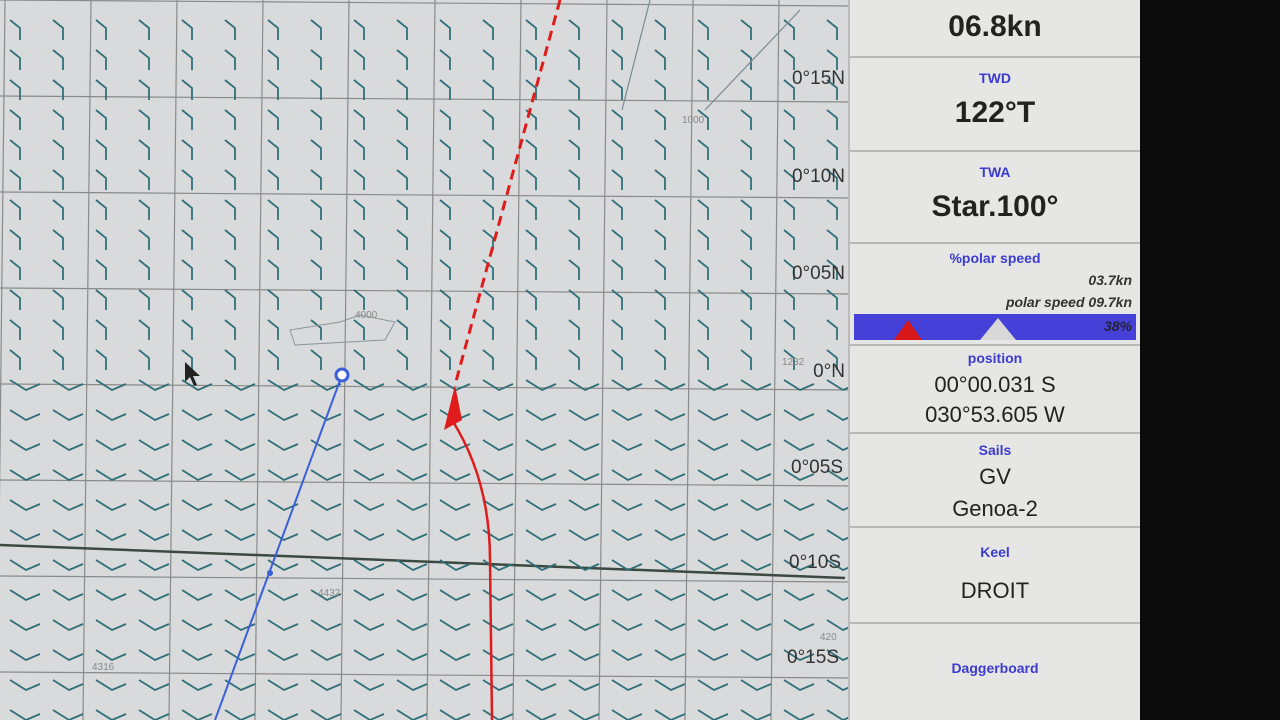 The image size is (1280, 720). Describe the element at coordinates (1110, 280) in the screenshot. I see `current-speed: 03.7kn` at that location.